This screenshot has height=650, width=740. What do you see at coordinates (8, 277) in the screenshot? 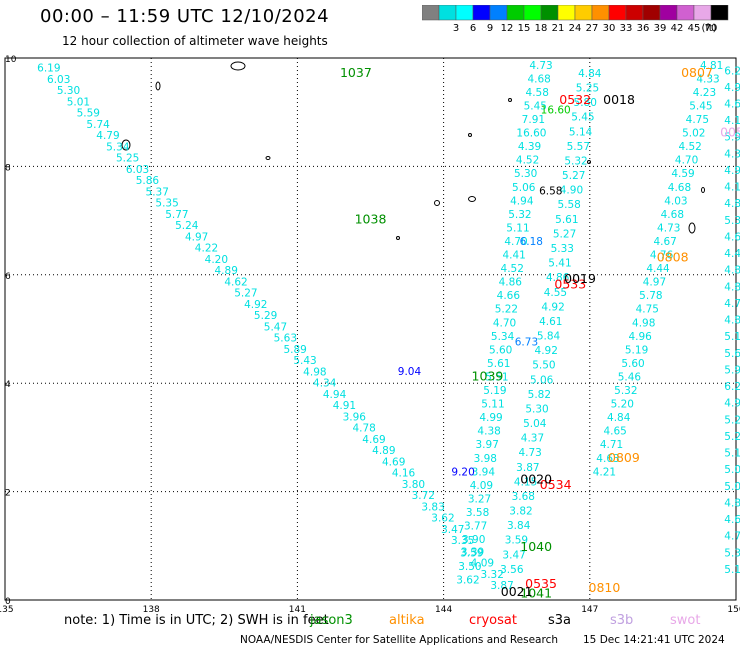
I see `latitude-tick-label: 6` at bounding box center [8, 277].